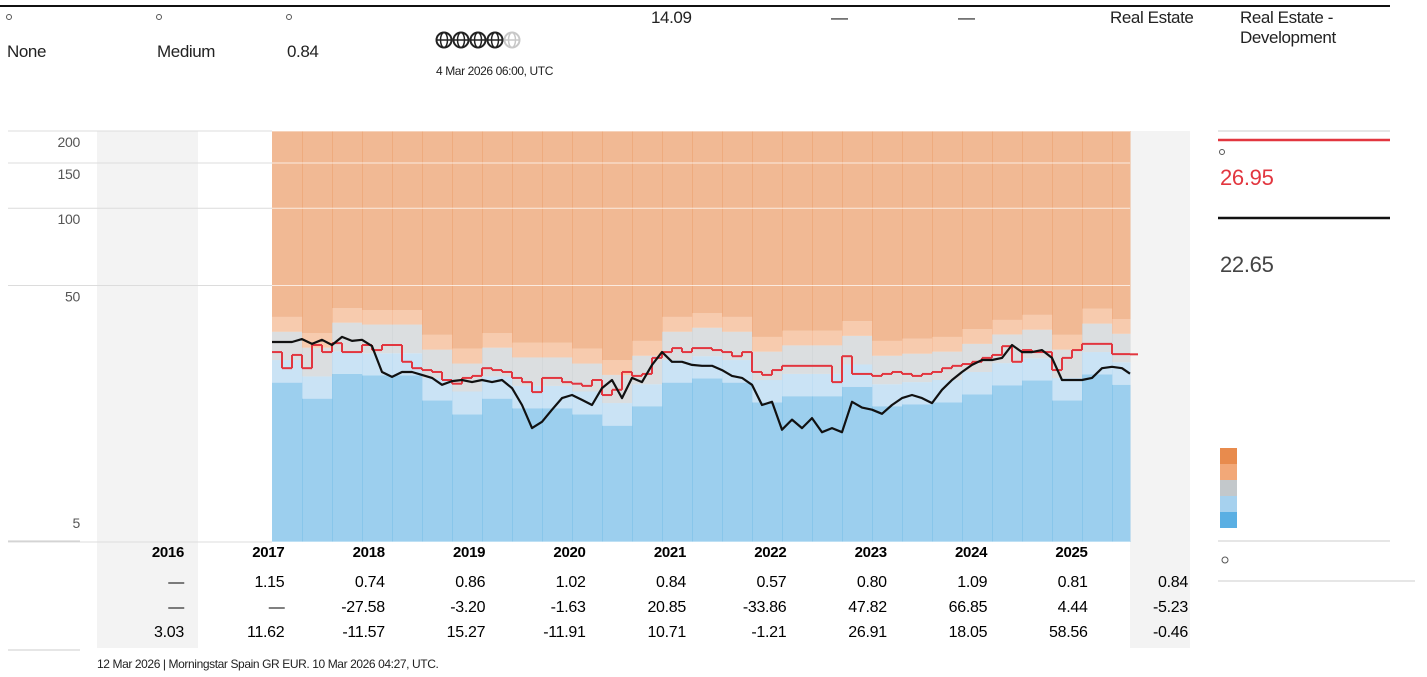 The image size is (1427, 677). Describe the element at coordinates (968, 607) in the screenshot. I see `table-cell: 66.85` at that location.